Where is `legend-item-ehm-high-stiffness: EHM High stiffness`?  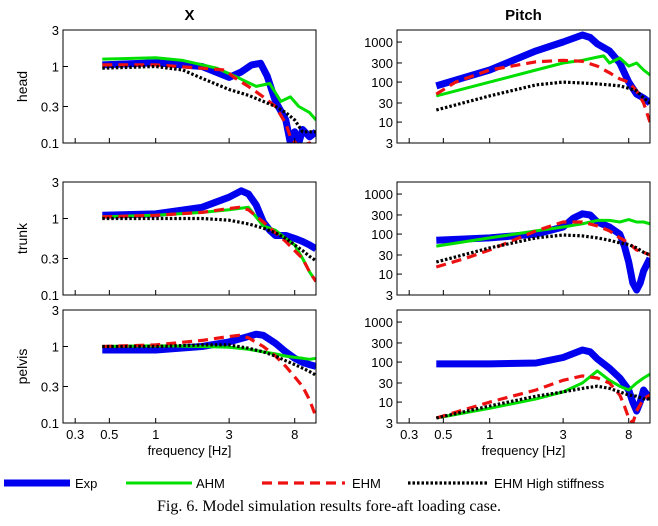 legend-item-ehm-high-stiffness: EHM High stiffness is located at coordinates (506, 483).